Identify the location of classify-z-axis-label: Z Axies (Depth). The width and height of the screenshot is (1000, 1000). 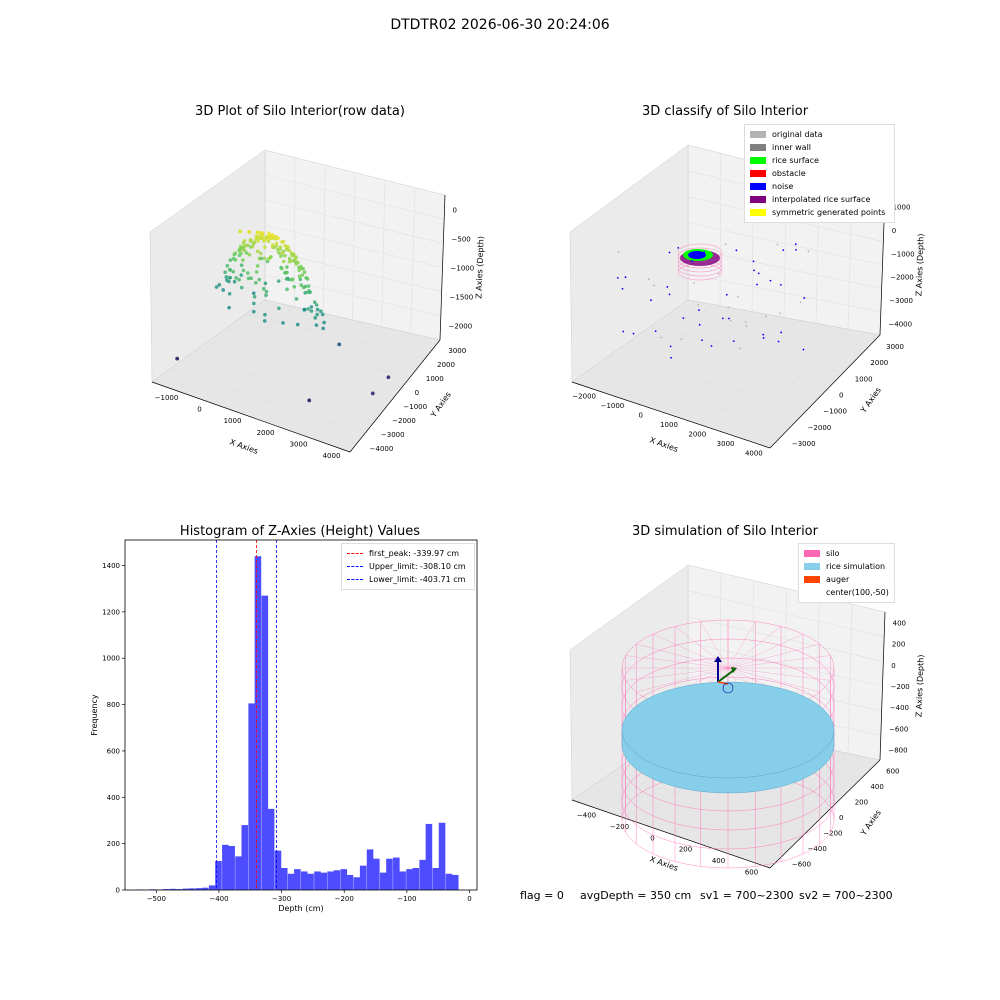
(919, 264).